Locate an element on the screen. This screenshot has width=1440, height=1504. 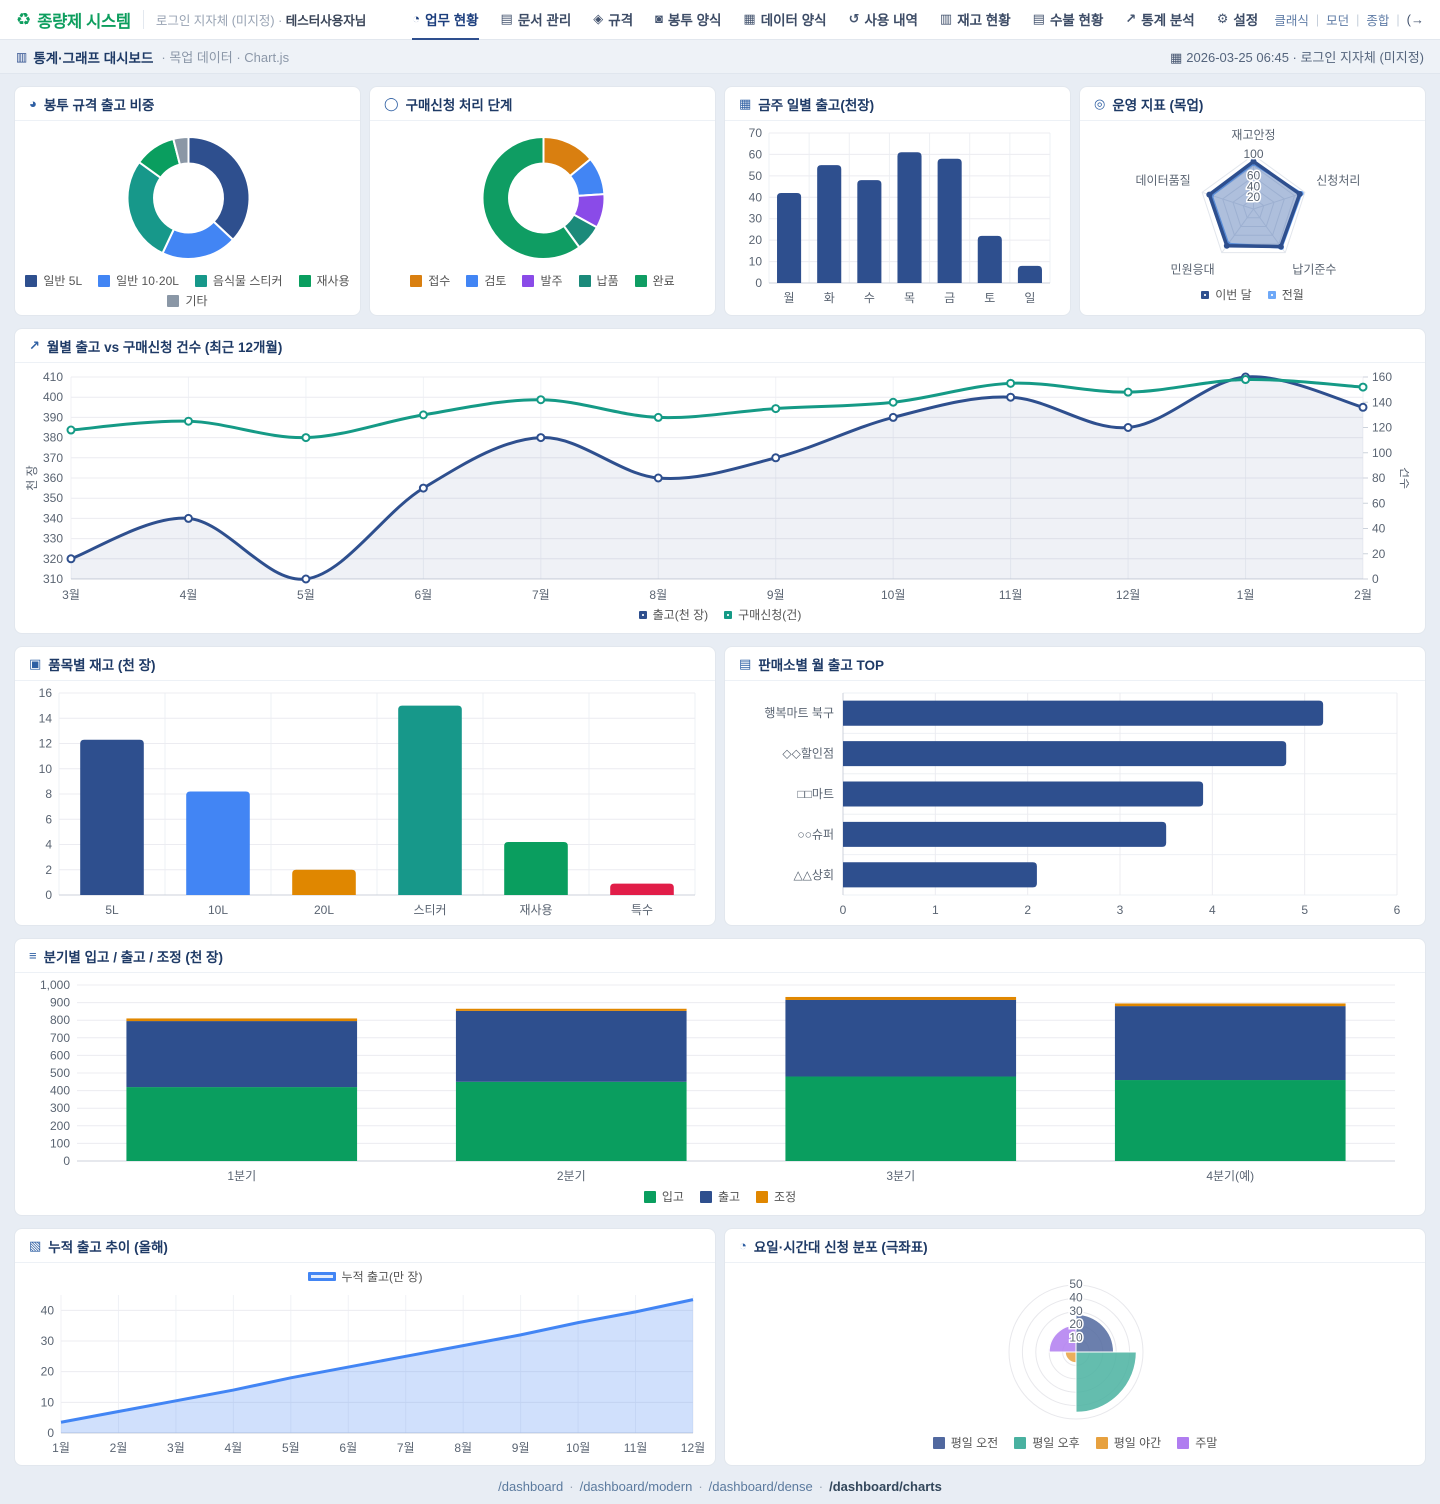
legend-item: 음식물 스티커 is located at coordinates (238, 280).